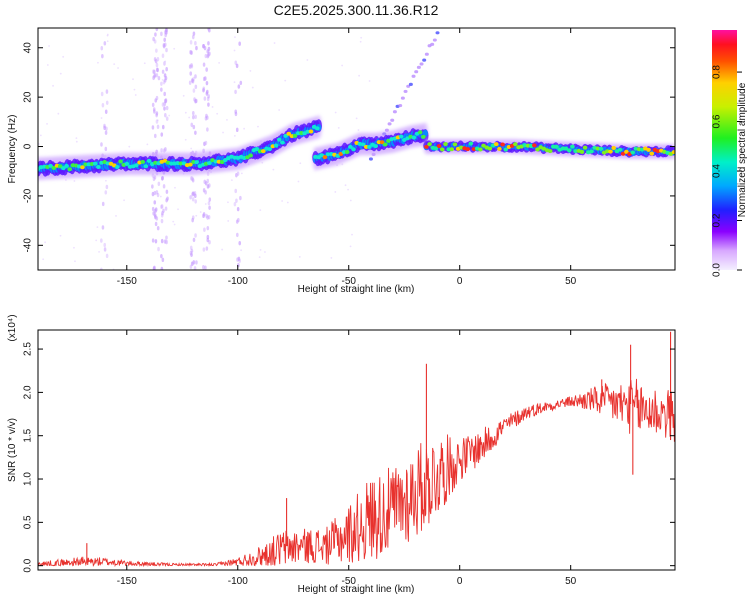 The image size is (750, 600). I want to click on snr-y-tick-label: 0.0, so click(28, 565).